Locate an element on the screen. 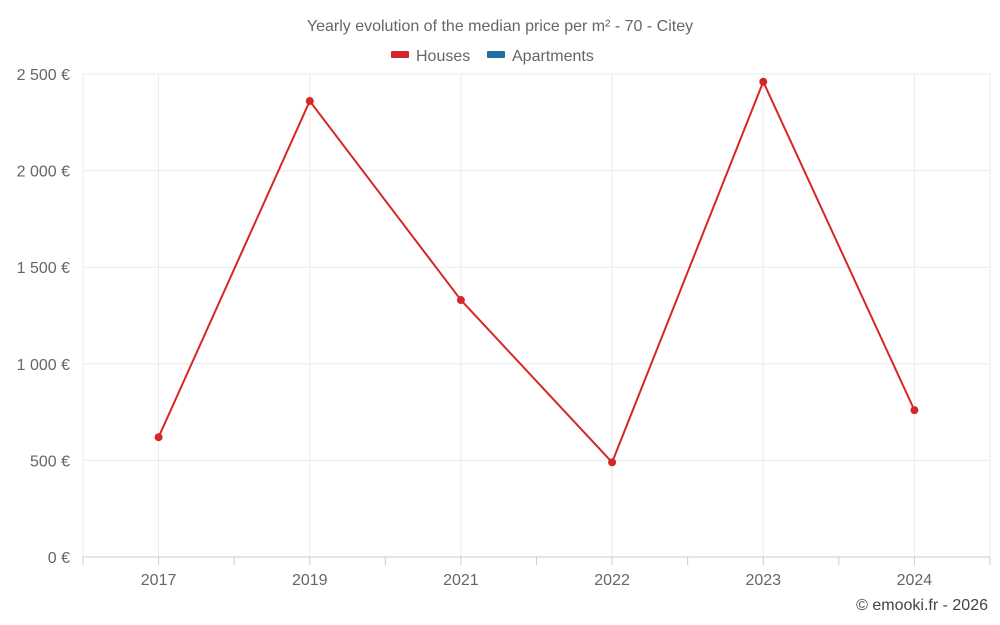  x-tick-label: 2021 is located at coordinates (461, 580).